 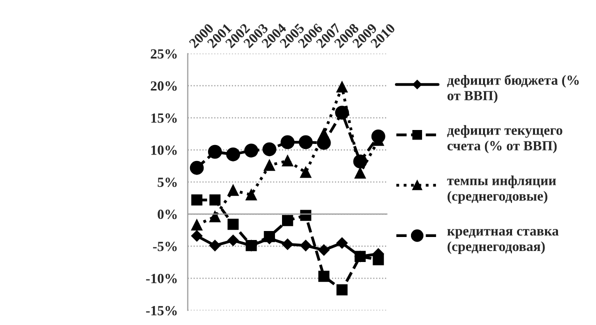 I want to click on legend-label: темпы инфляции (среднегодовые), so click(x=501, y=190).